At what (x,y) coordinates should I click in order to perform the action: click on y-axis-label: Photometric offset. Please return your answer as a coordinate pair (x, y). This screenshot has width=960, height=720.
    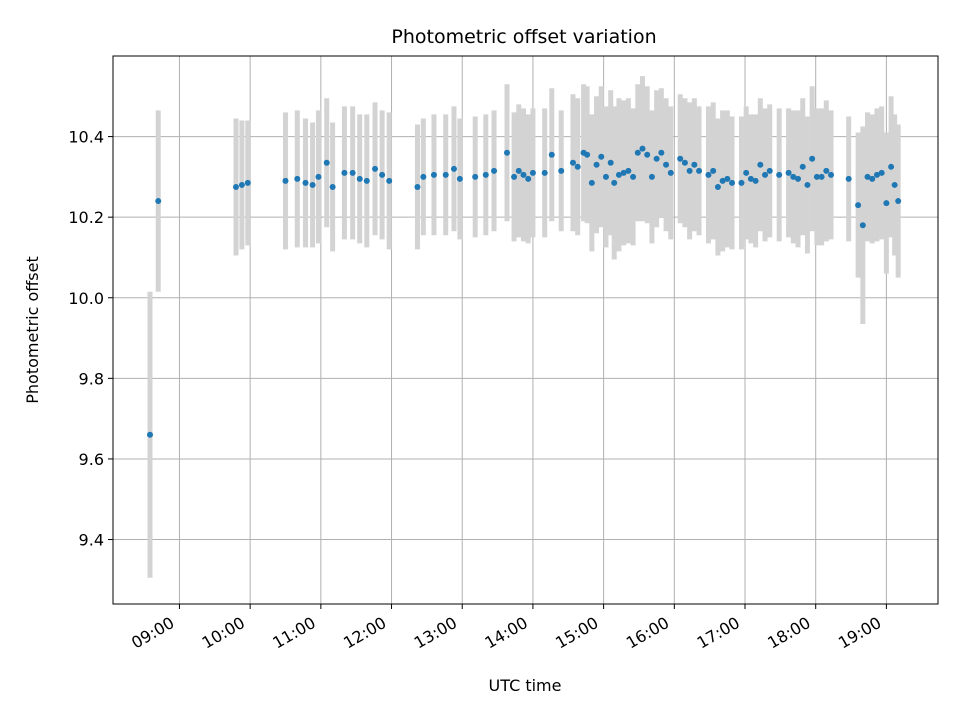
    Looking at the image, I should click on (32, 330).